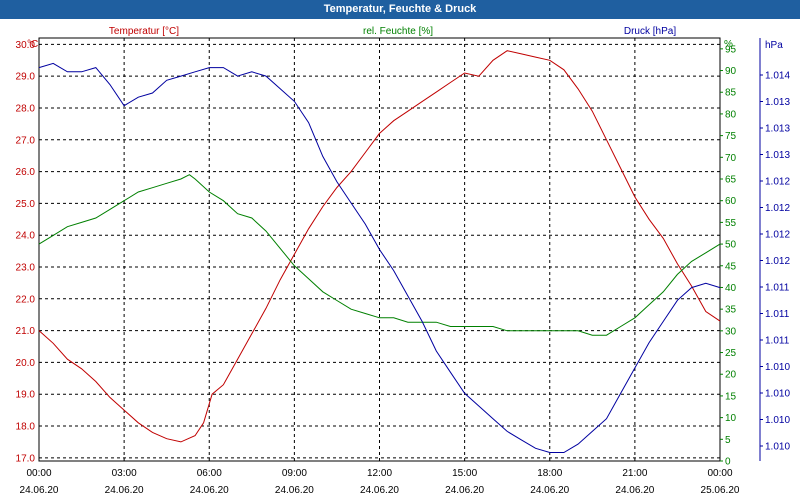 This screenshot has width=800, height=500. Describe the element at coordinates (731, 201) in the screenshot. I see `humidity-tick-label: 60` at that location.